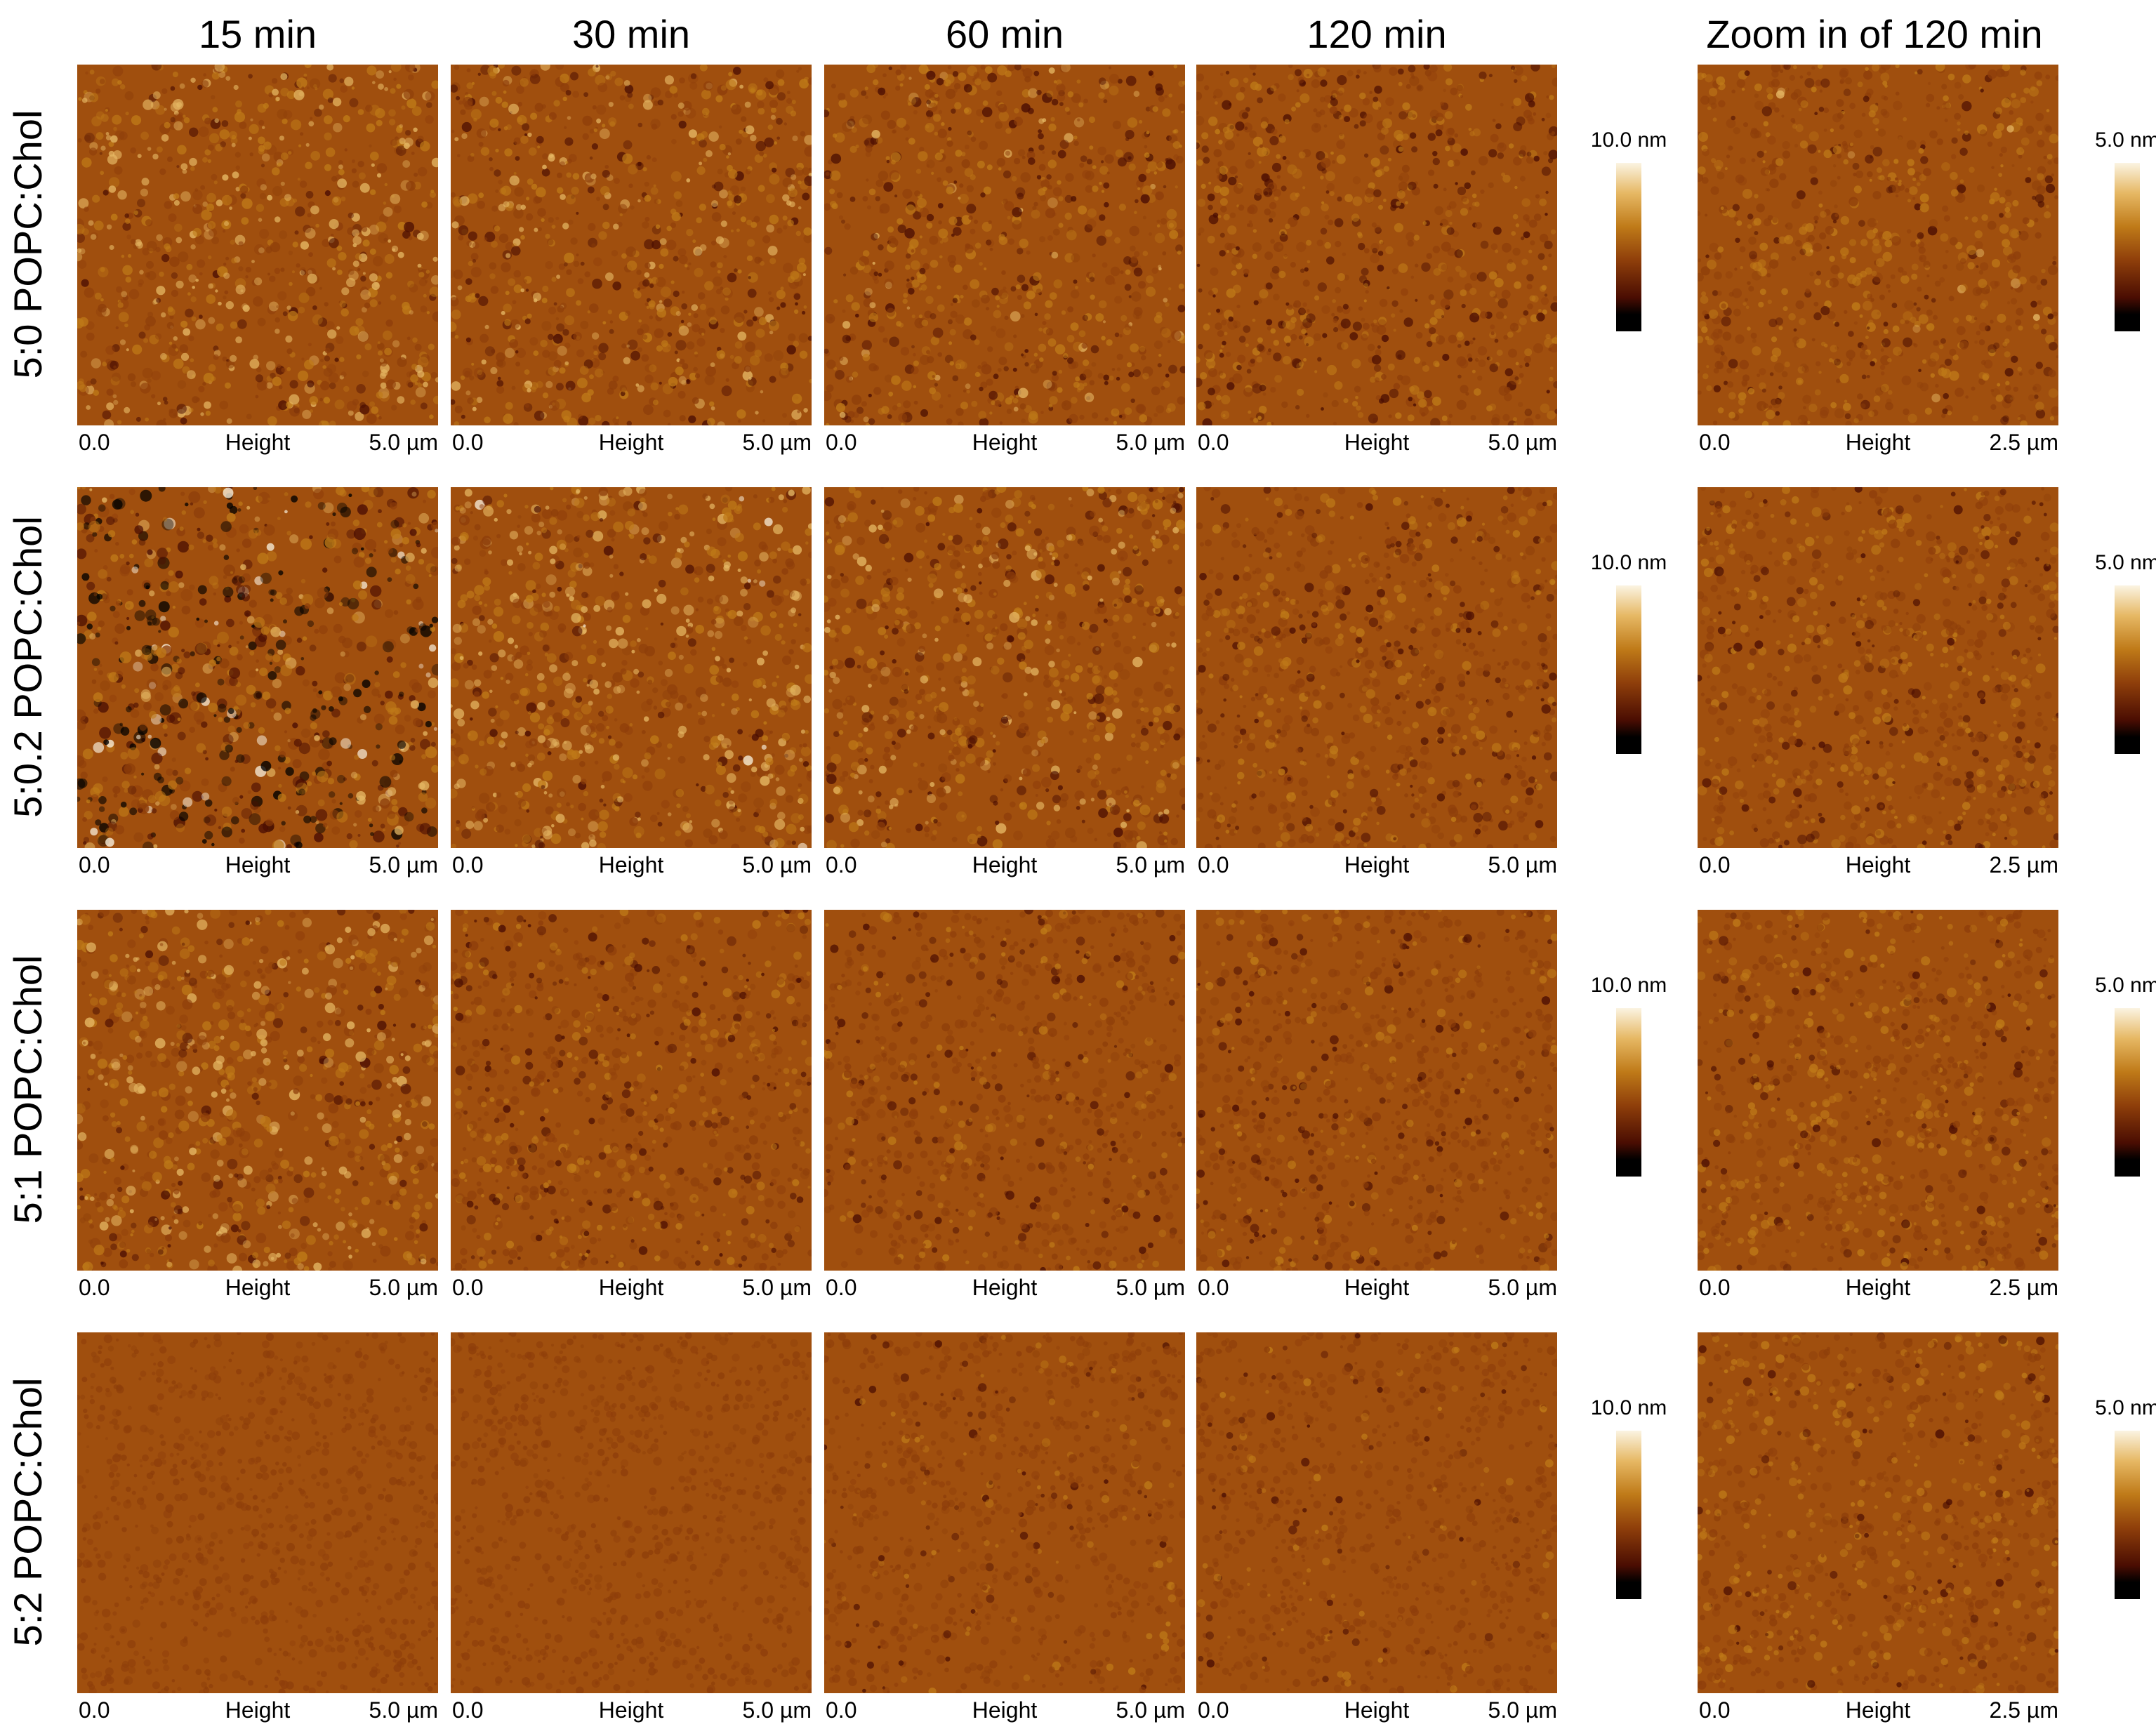 The image size is (2156, 1729). What do you see at coordinates (631, 34) in the screenshot?
I see `column-title-30-min: 30 min` at bounding box center [631, 34].